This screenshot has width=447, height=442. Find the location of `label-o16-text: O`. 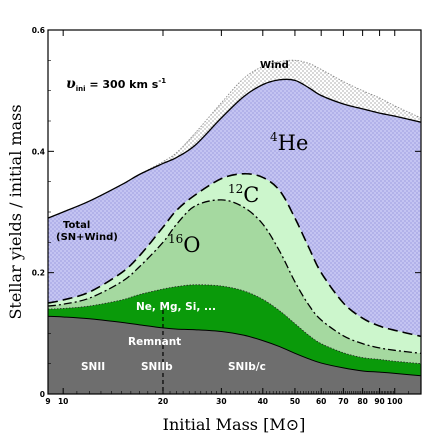

label-o16-text: O is located at coordinates (191, 245).